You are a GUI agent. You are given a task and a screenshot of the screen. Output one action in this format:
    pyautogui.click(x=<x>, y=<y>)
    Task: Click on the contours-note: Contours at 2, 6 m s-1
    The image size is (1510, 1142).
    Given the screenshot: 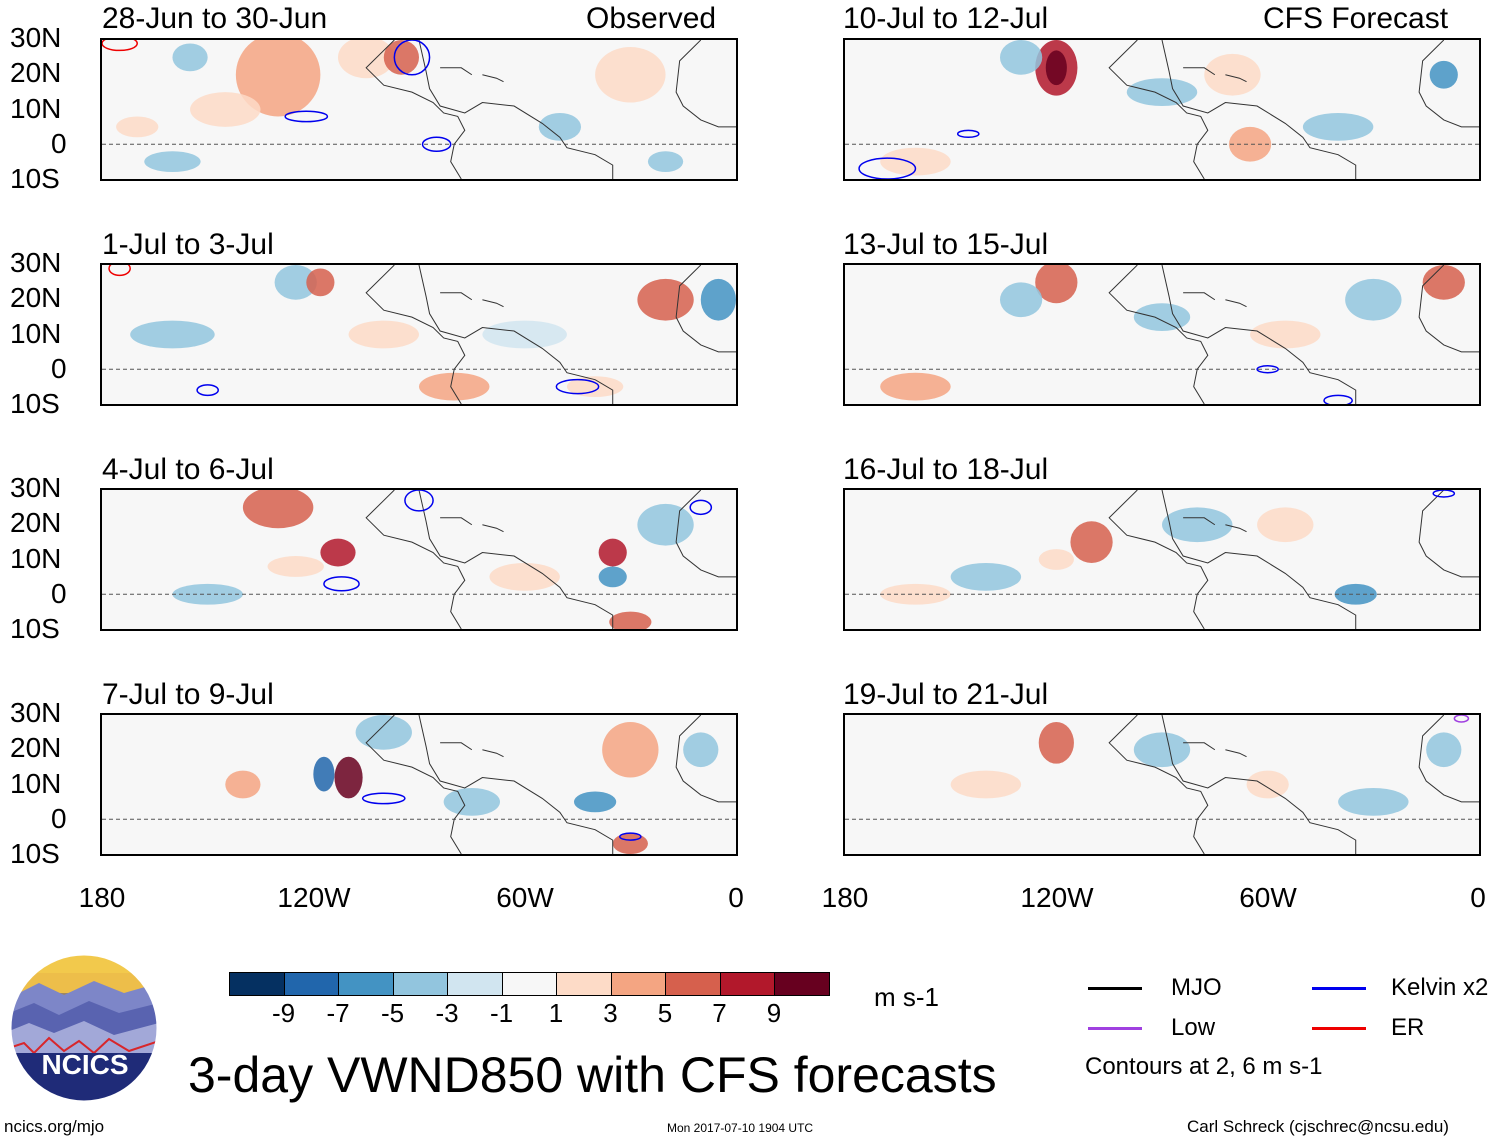 What is the action you would take?
    pyautogui.click(x=1204, y=1066)
    